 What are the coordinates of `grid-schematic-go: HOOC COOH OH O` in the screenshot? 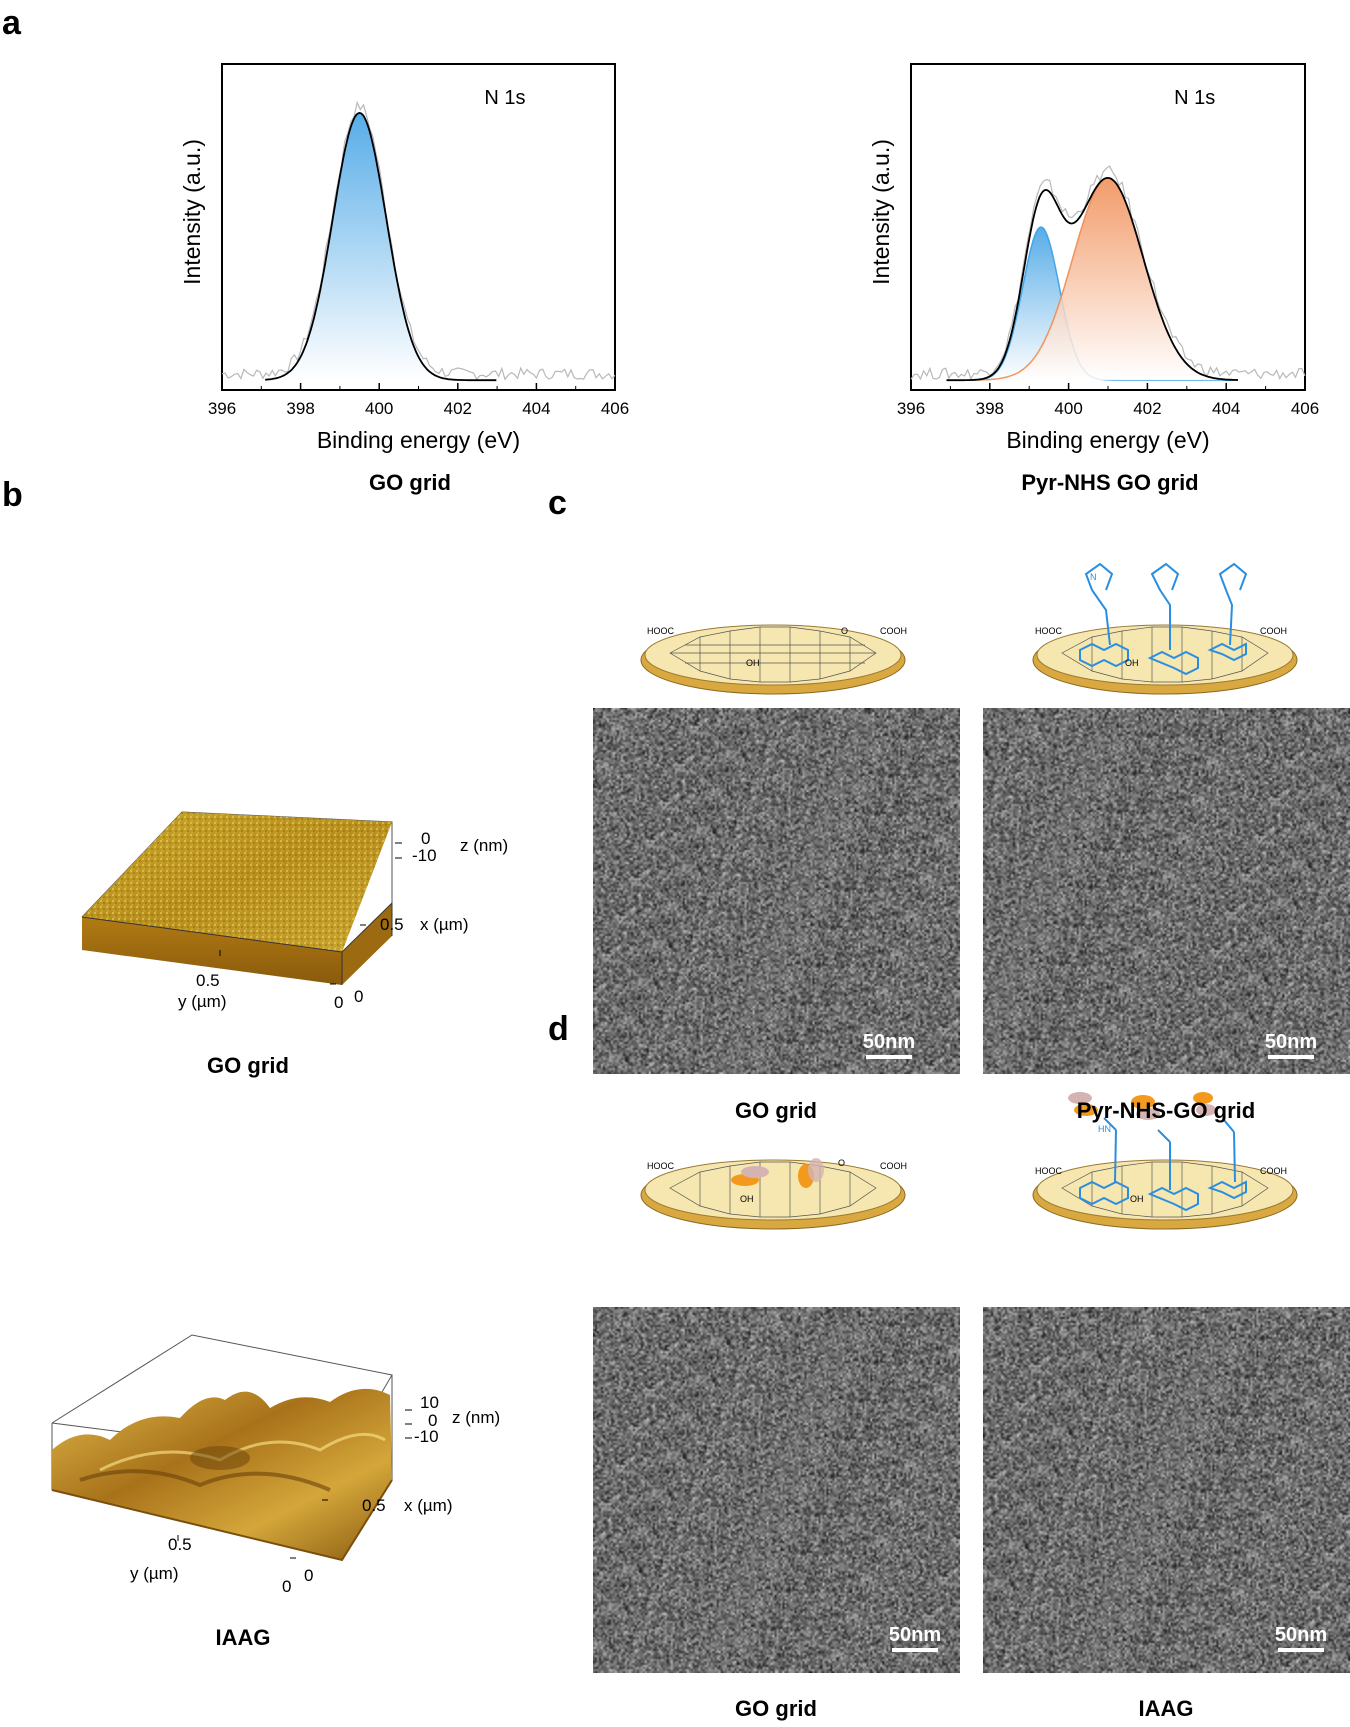 It's located at (773, 659).